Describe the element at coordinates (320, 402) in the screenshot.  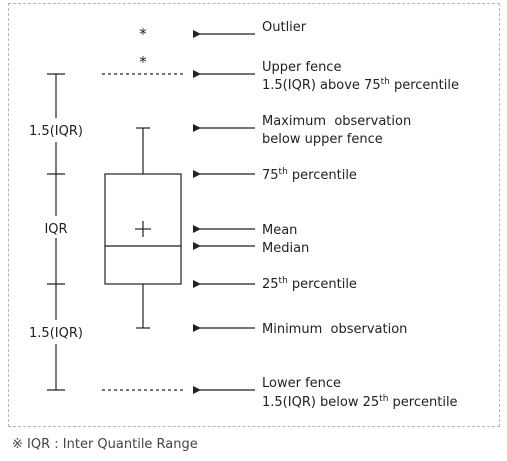
I see `lower-fence-text: 1.5(IQR) below 25` at that location.